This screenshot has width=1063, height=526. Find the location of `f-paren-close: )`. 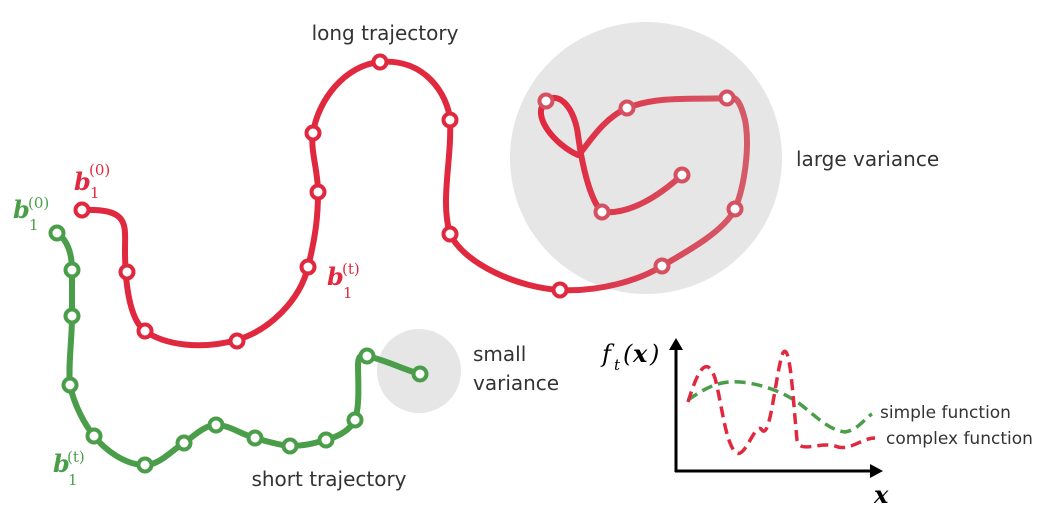

f-paren-close: ) is located at coordinates (654, 354).